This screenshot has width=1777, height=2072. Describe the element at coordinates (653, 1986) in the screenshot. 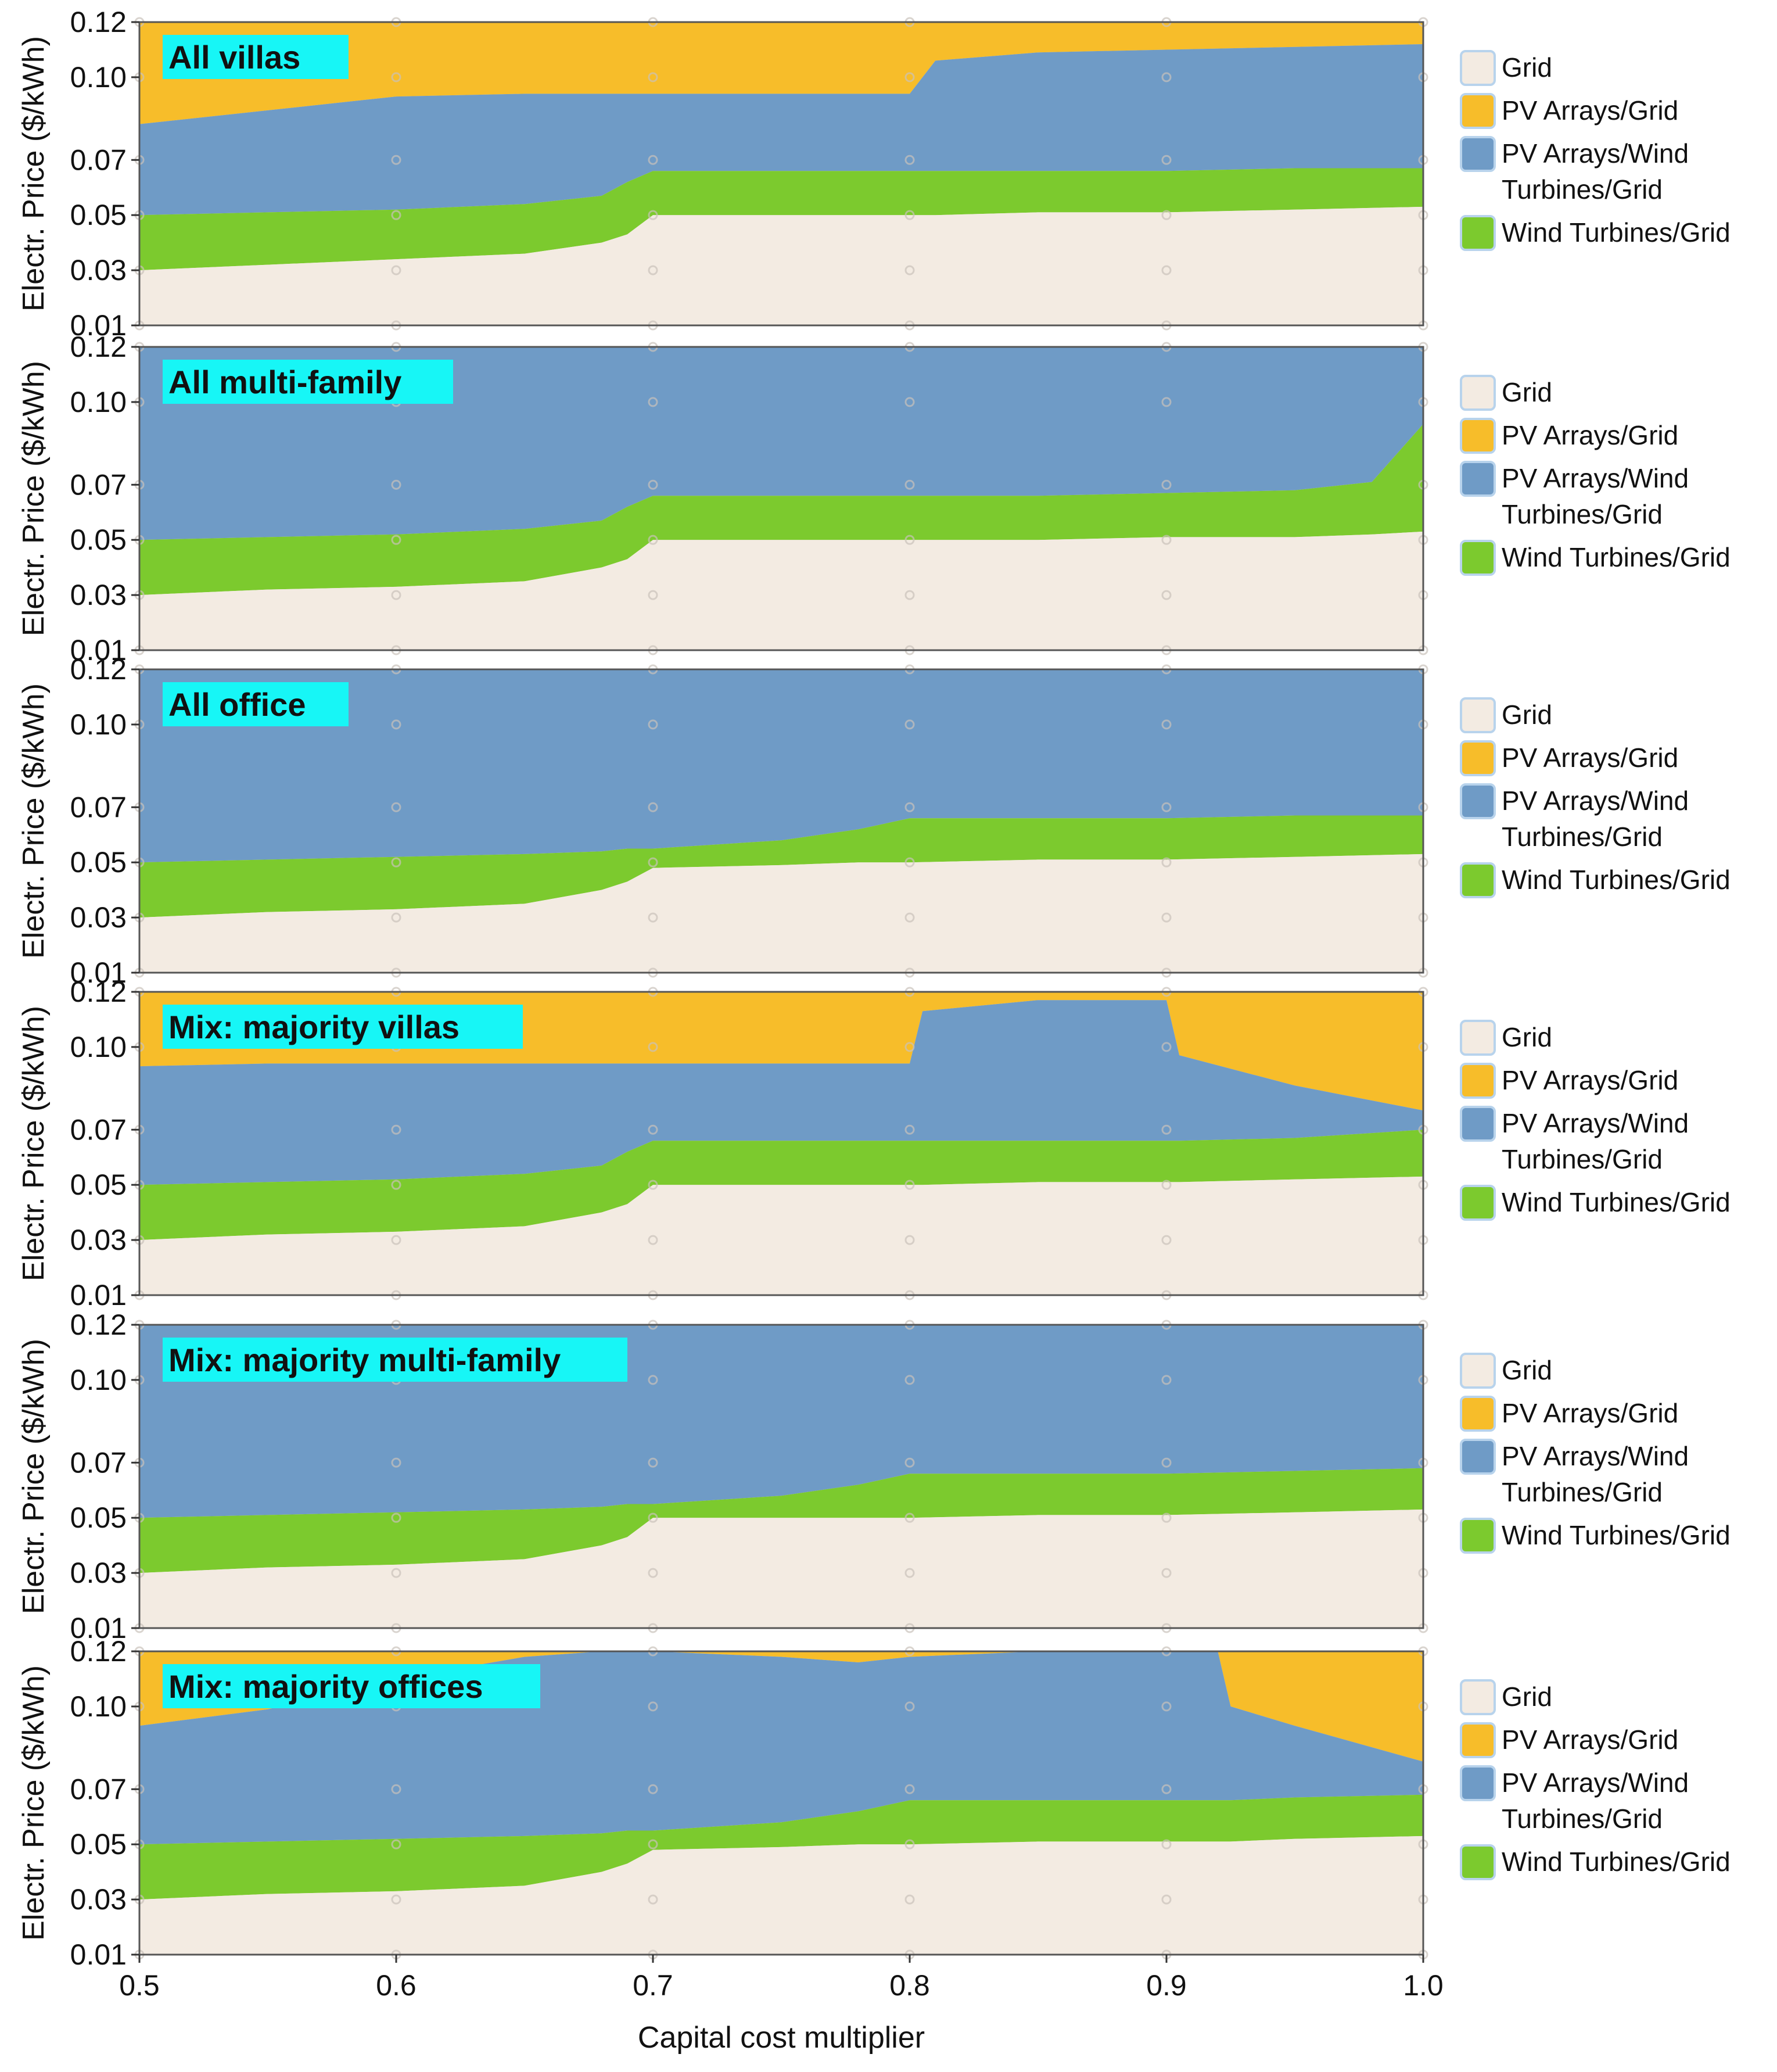

I see `x-tick-label: 0.7` at that location.